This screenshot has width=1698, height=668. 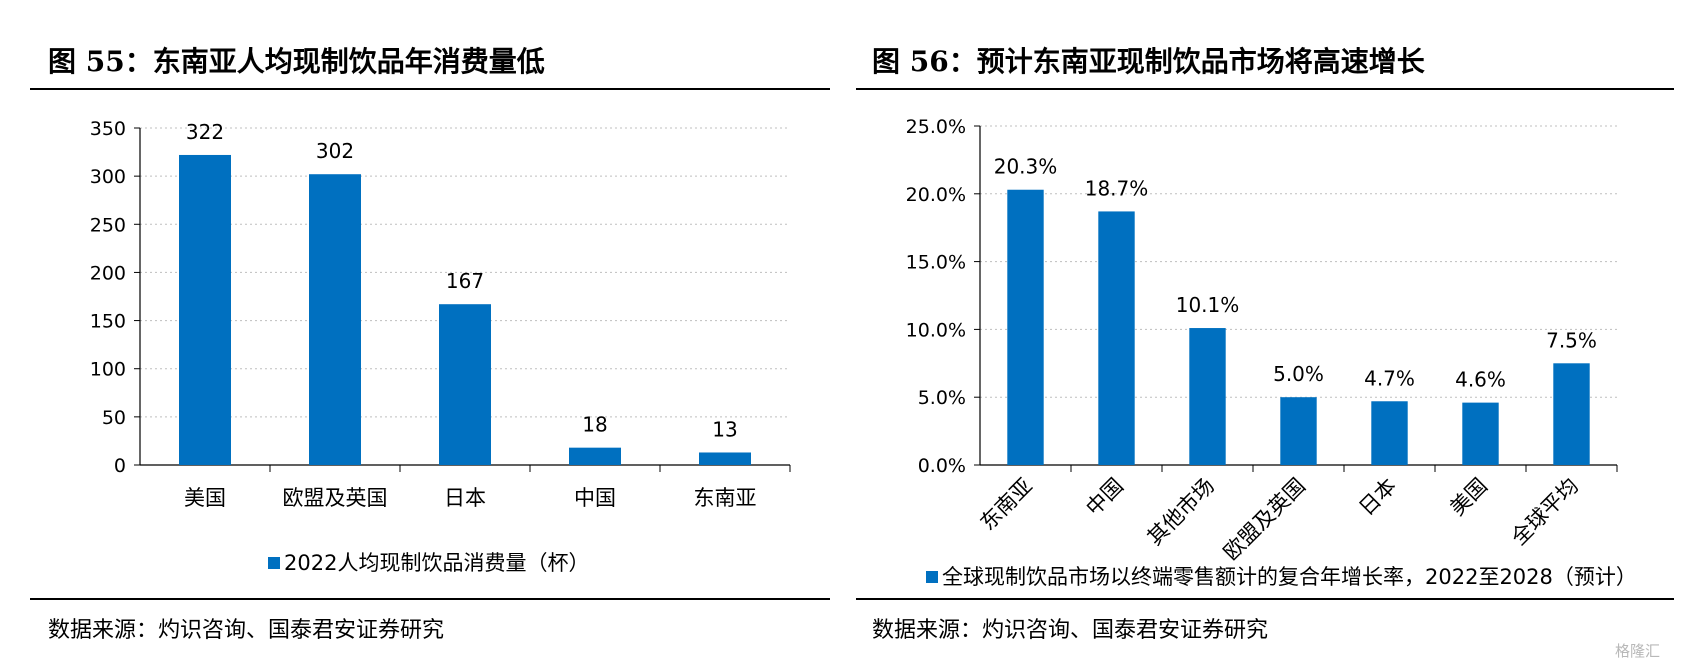 I want to click on data-label: 13, so click(x=724, y=429).